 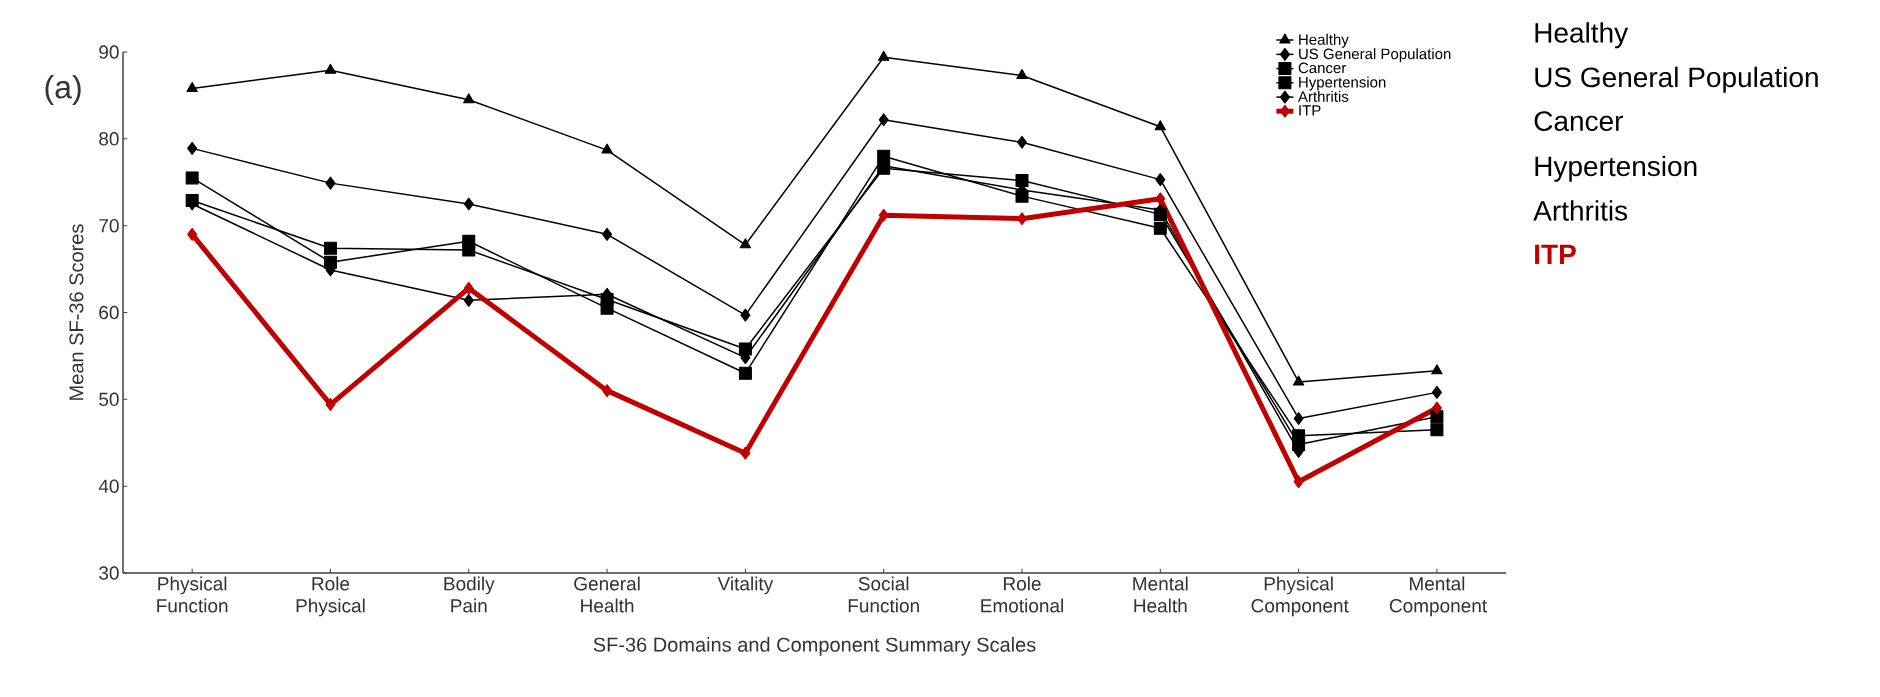 What do you see at coordinates (1438, 596) in the screenshot?
I see `x-tick-label: Mental Component` at bounding box center [1438, 596].